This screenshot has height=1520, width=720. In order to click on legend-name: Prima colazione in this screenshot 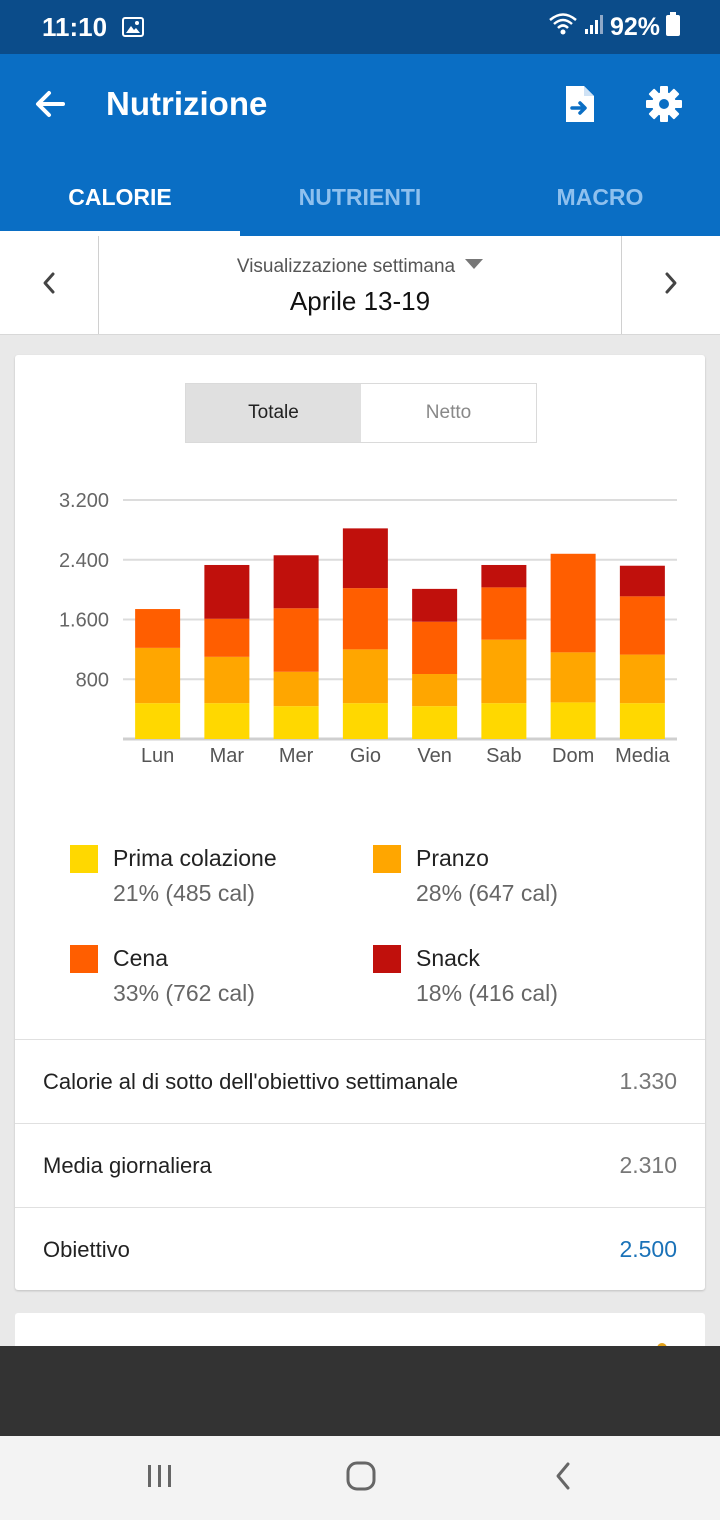, I will do `click(195, 858)`.